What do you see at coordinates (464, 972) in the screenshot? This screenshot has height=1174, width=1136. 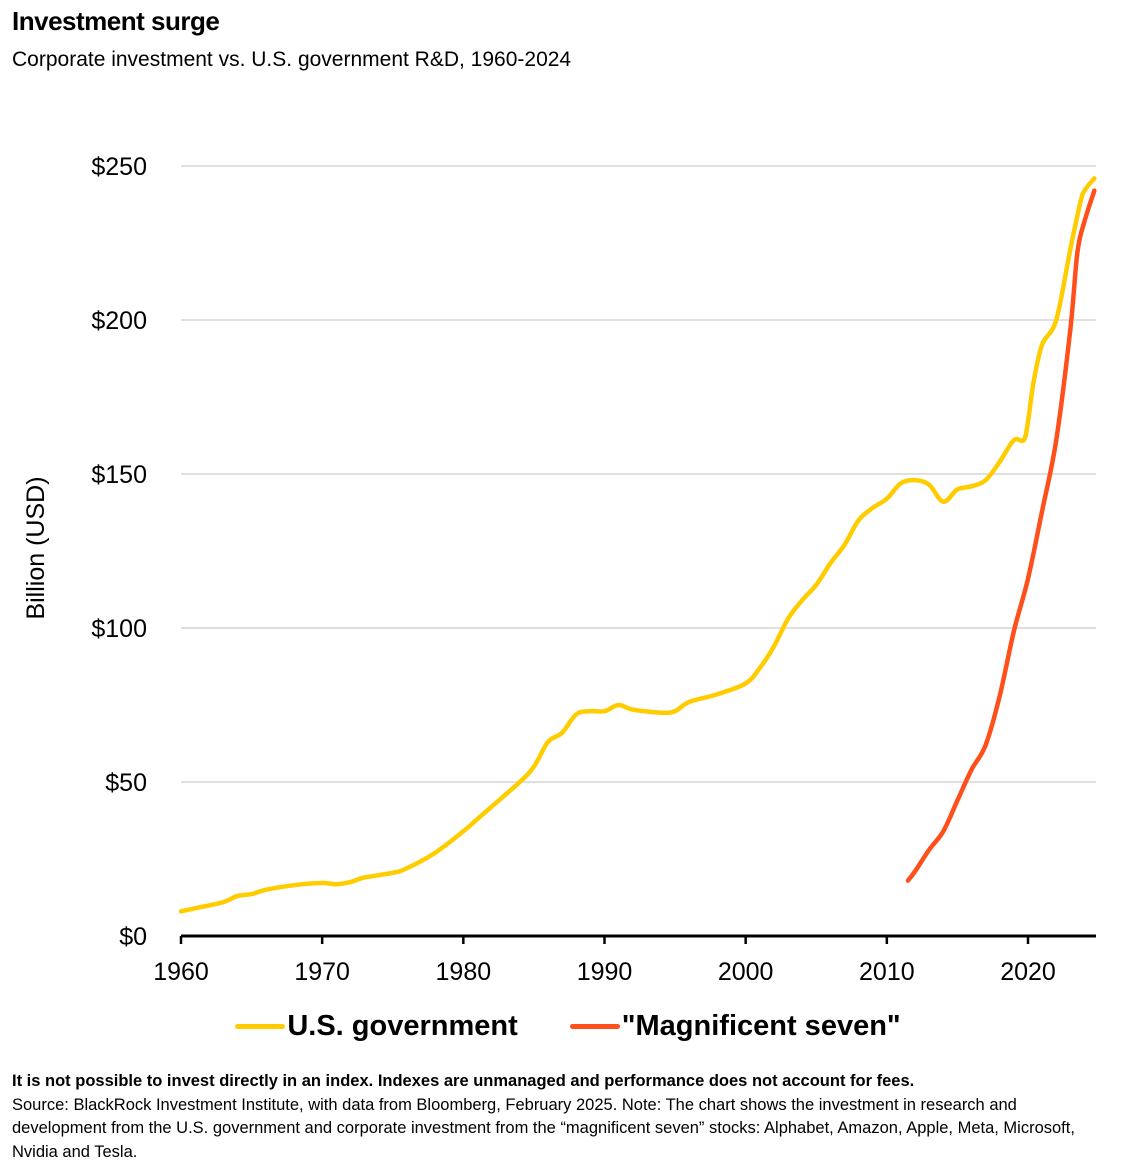 I see `x-tick-label: 1980` at bounding box center [464, 972].